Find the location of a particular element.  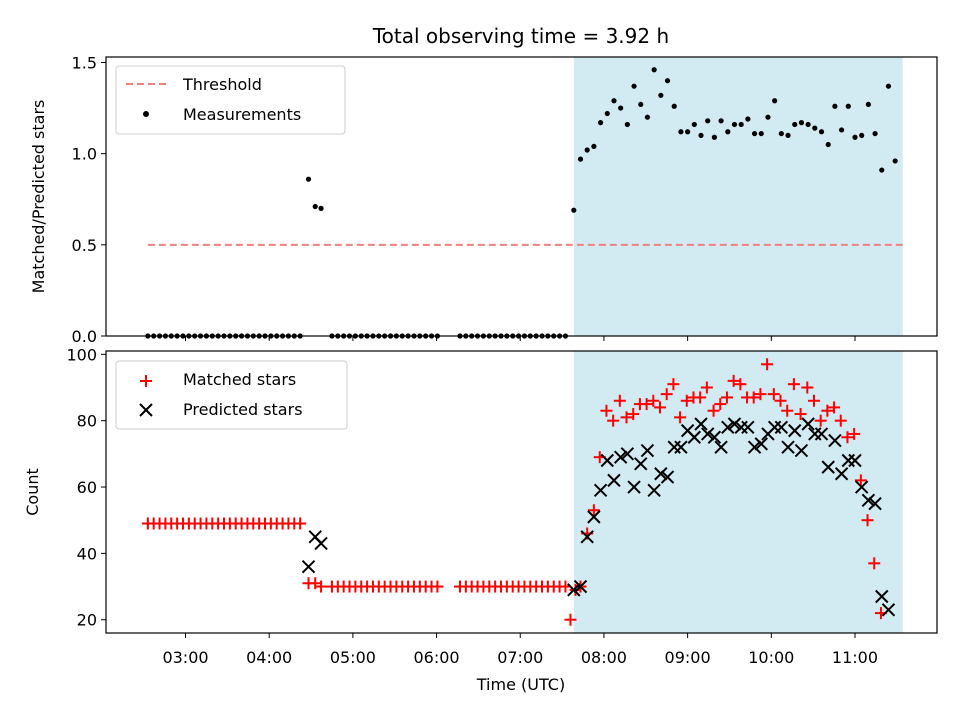

legend-threshold-label: Threshold is located at coordinates (222, 84).